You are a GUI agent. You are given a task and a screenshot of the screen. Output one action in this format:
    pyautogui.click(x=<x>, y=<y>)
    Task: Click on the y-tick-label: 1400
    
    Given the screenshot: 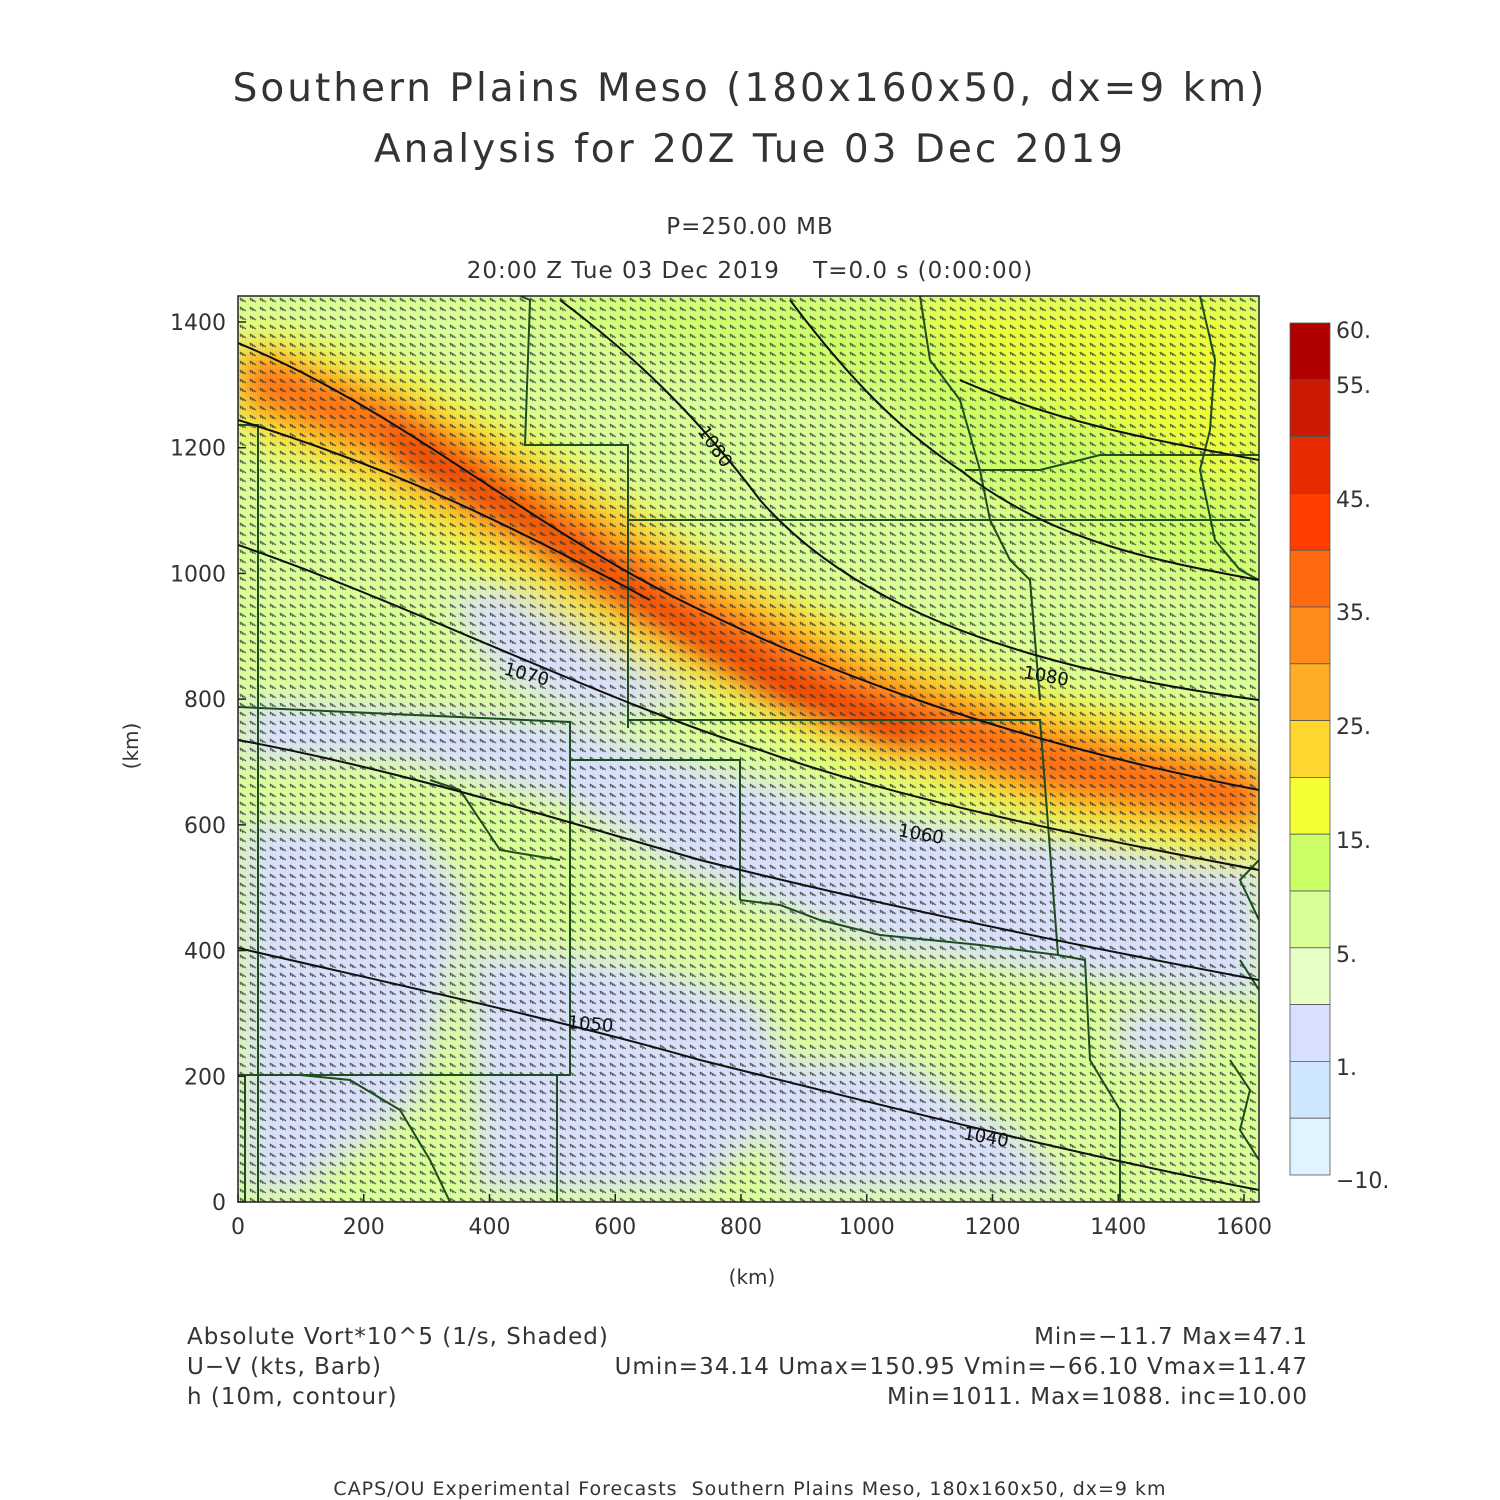 What is the action you would take?
    pyautogui.click(x=198, y=323)
    